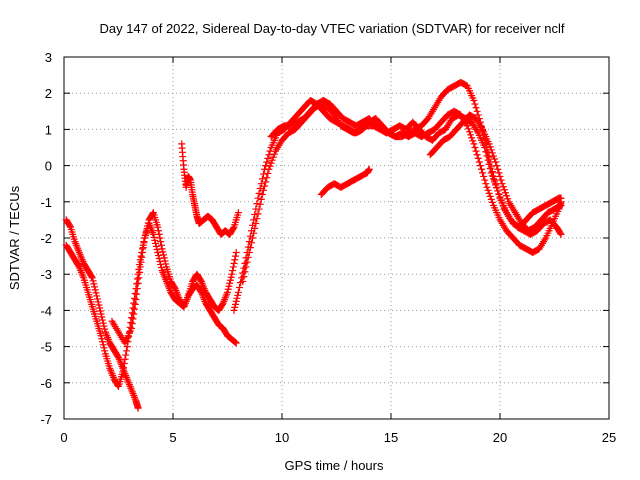 Image resolution: width=640 pixels, height=480 pixels. Describe the element at coordinates (46, 274) in the screenshot. I see `y-tick-label: -3` at that location.